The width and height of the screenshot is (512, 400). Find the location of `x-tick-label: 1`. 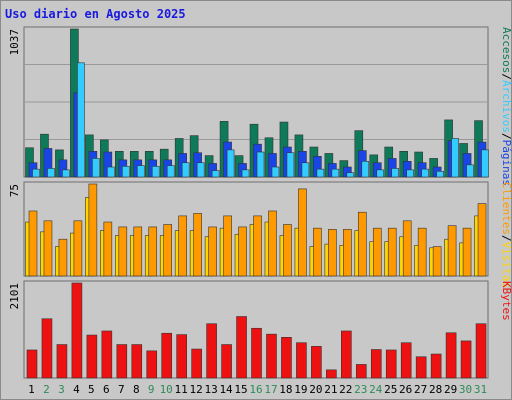

x-tick-label: 1 is located at coordinates (31, 389).